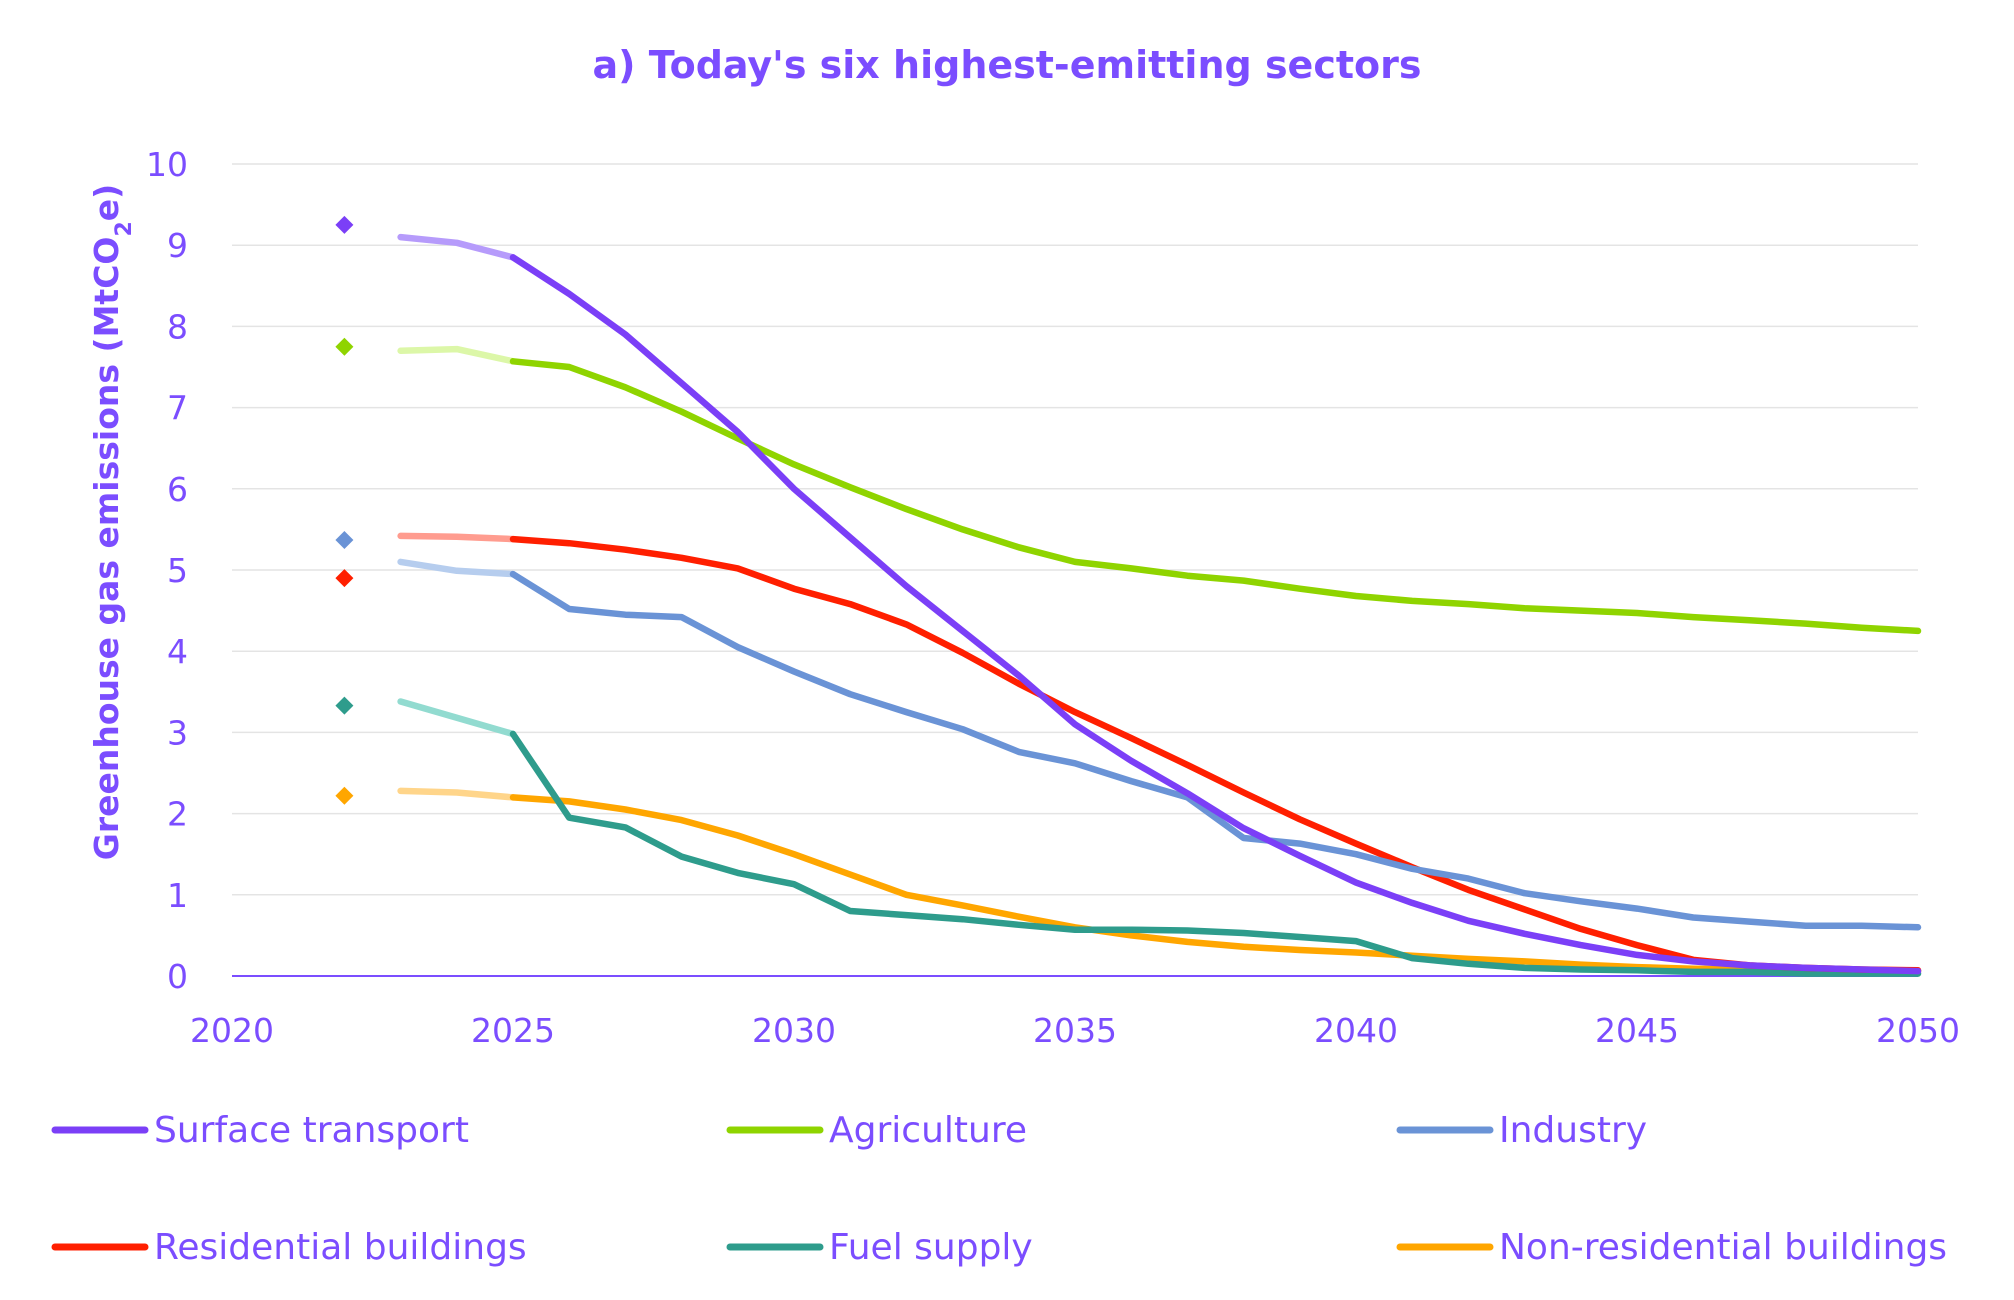 Image resolution: width=2014 pixels, height=1300 pixels. Describe the element at coordinates (931, 1247) in the screenshot. I see `legend-label-fuel-supply: Fuel supply` at that location.